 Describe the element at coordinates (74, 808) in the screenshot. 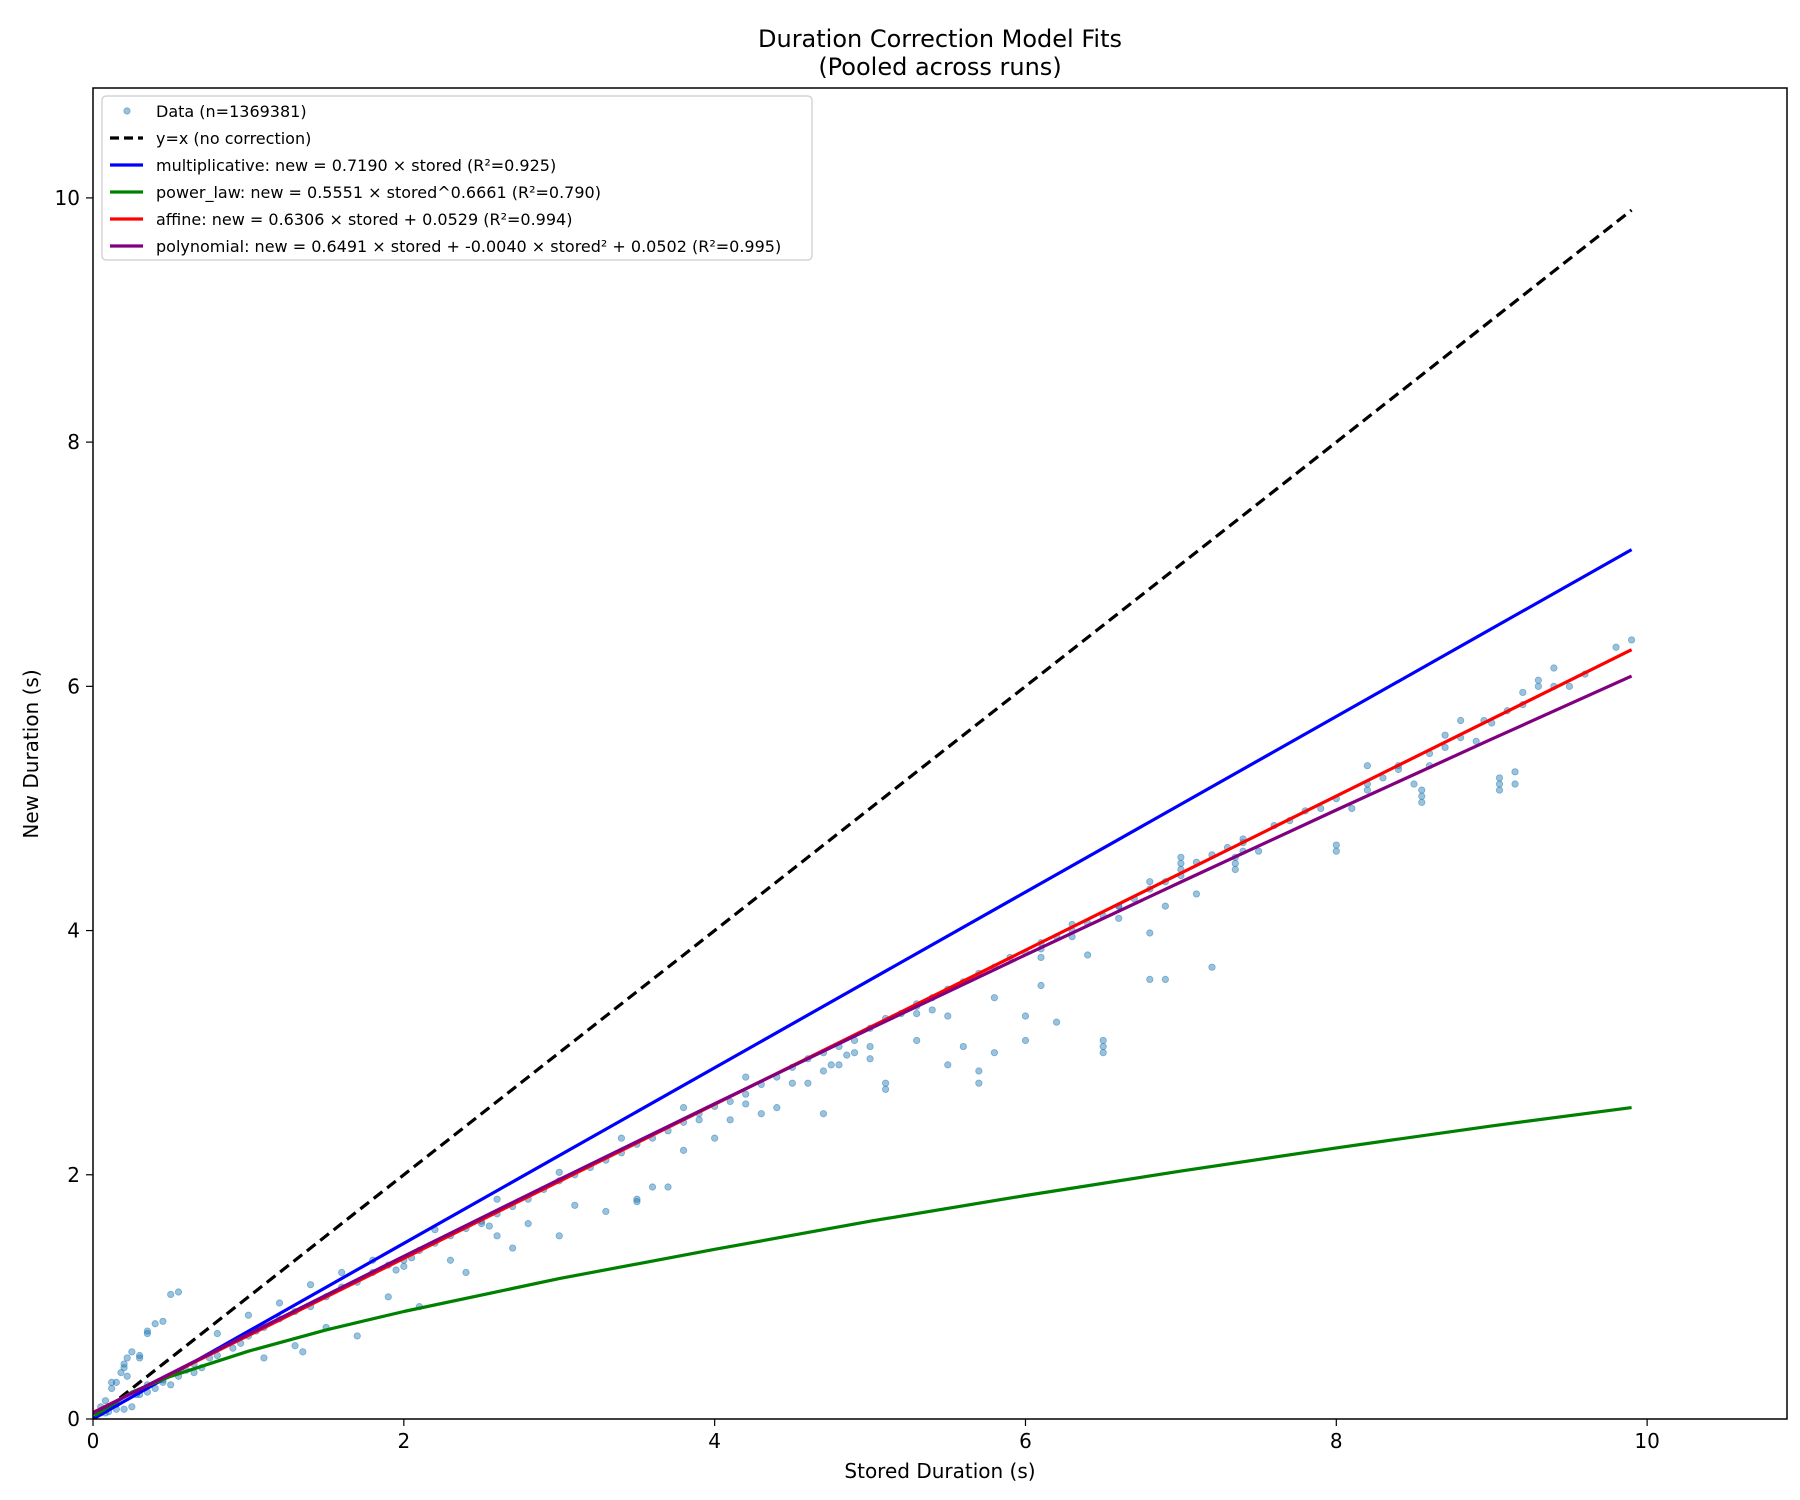

I see `y-axis: 0 2 4 6 8 10` at that location.